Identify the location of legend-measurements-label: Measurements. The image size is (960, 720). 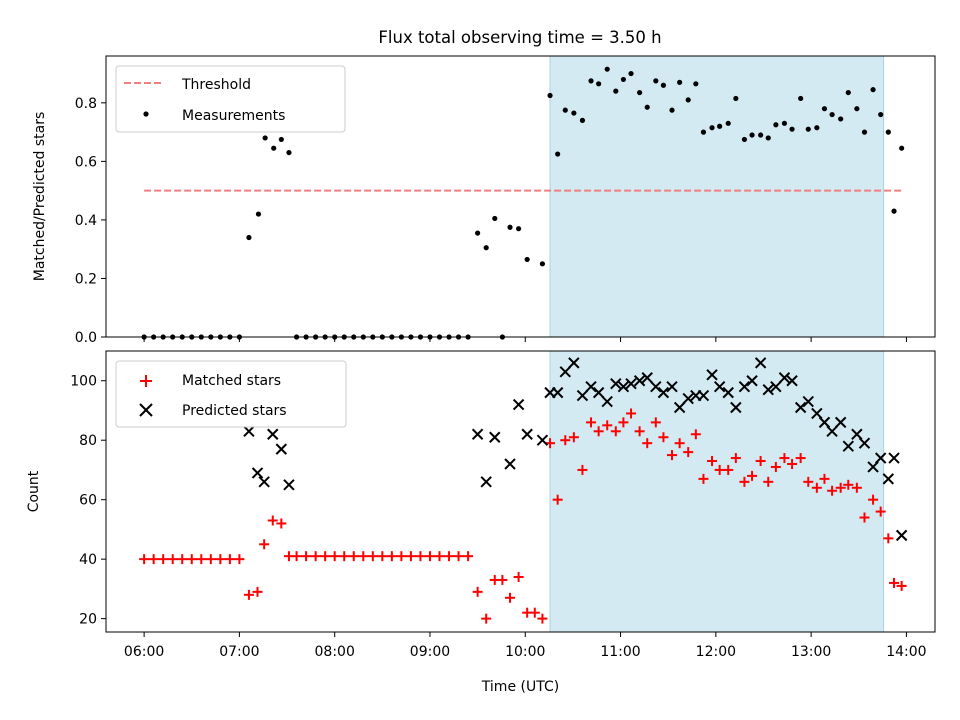
(233, 116).